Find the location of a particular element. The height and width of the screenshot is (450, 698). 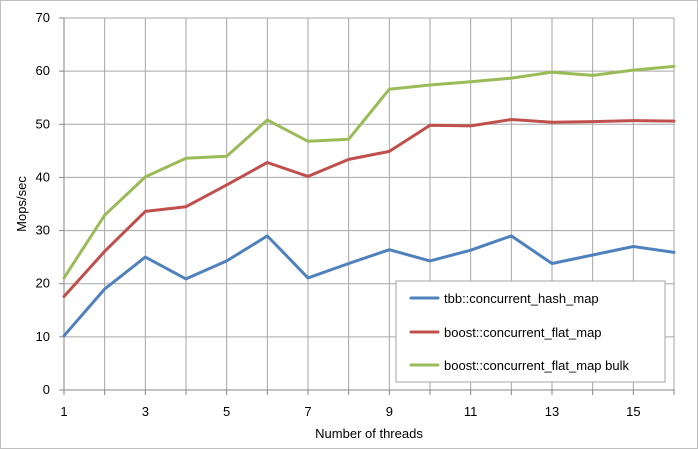

x-tick-label: 1 is located at coordinates (63, 411).